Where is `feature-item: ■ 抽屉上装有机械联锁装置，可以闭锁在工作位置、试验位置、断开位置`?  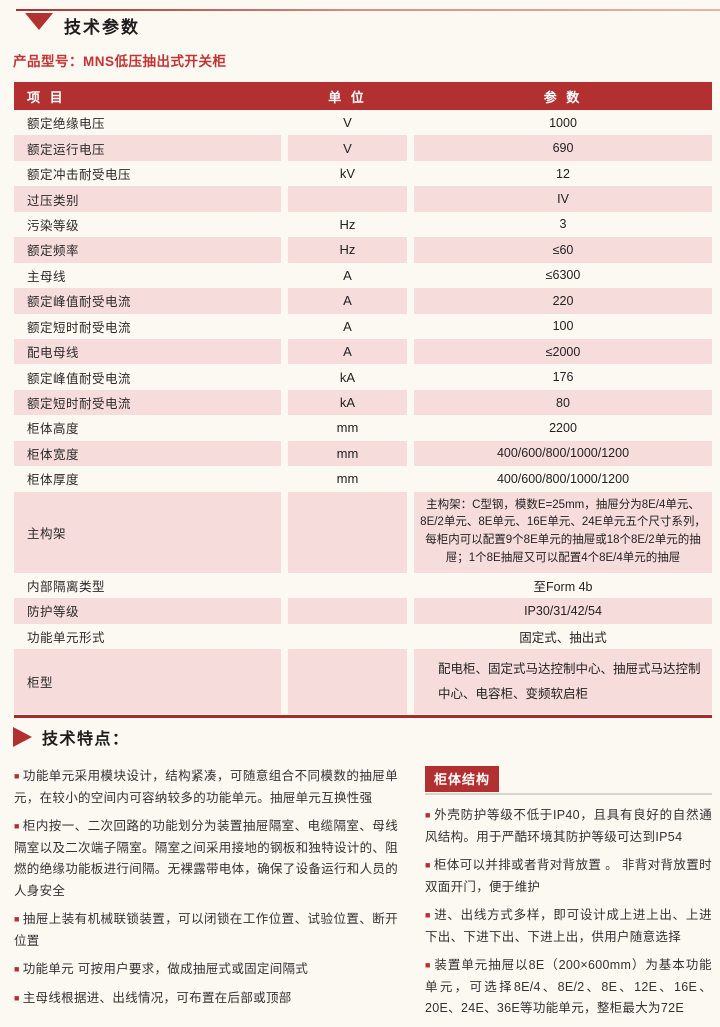 feature-item: ■ 抽屉上装有机械联锁装置，可以闭锁在工作位置、试验位置、断开位置 is located at coordinates (206, 930).